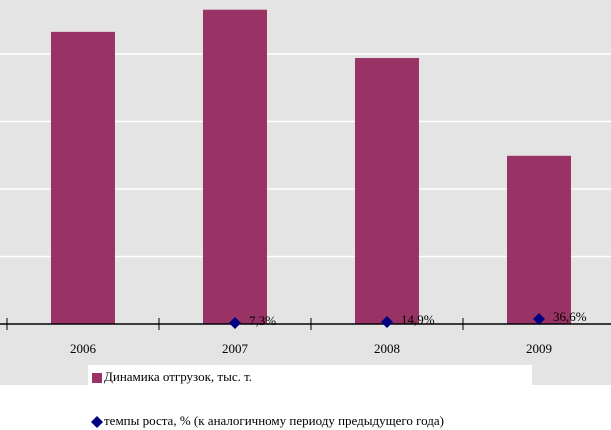 This screenshot has width=611, height=430. Describe the element at coordinates (178, 376) in the screenshot. I see `legend-label: Динамика отгрузок, тыс. т.` at that location.